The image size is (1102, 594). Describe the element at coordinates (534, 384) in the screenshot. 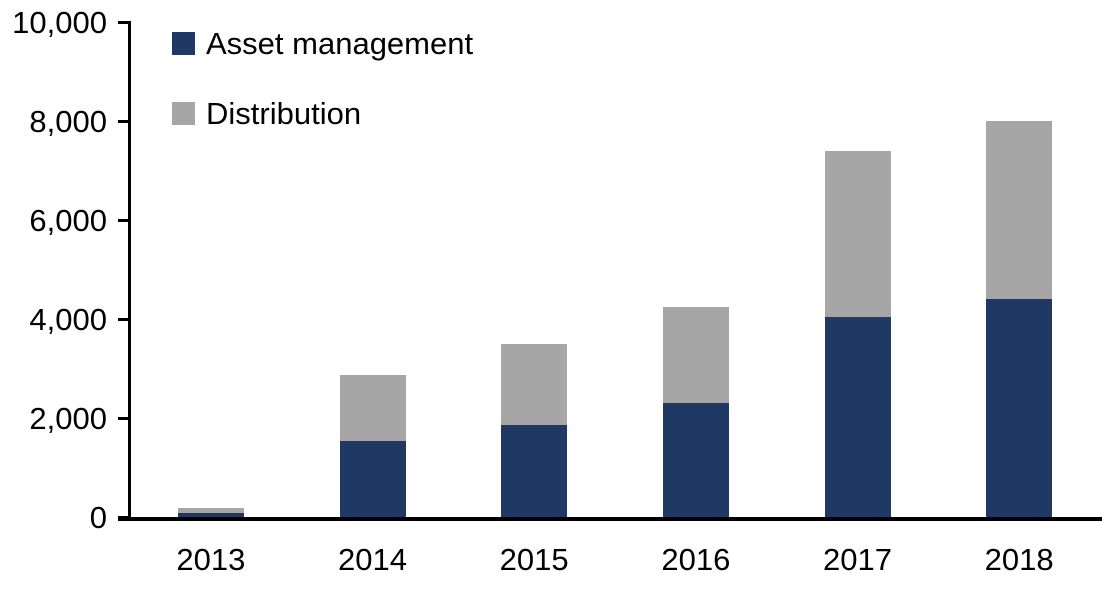

I see `bar-segment-distribution-2015` at that location.